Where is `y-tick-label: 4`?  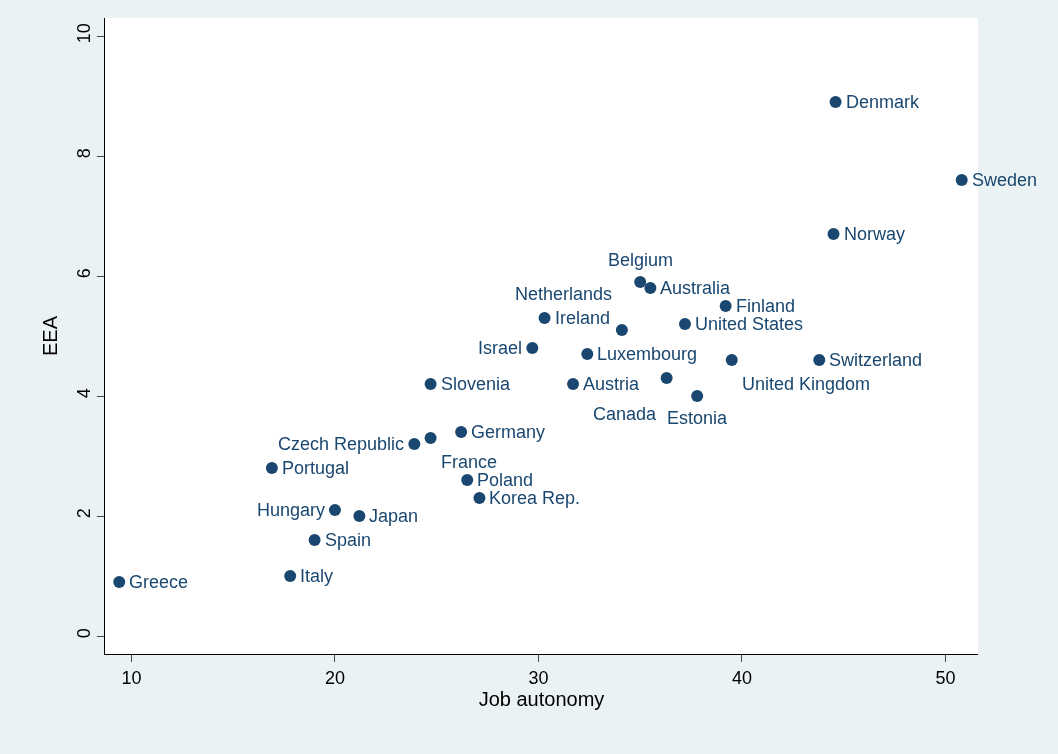 y-tick-label: 4 is located at coordinates (83, 393).